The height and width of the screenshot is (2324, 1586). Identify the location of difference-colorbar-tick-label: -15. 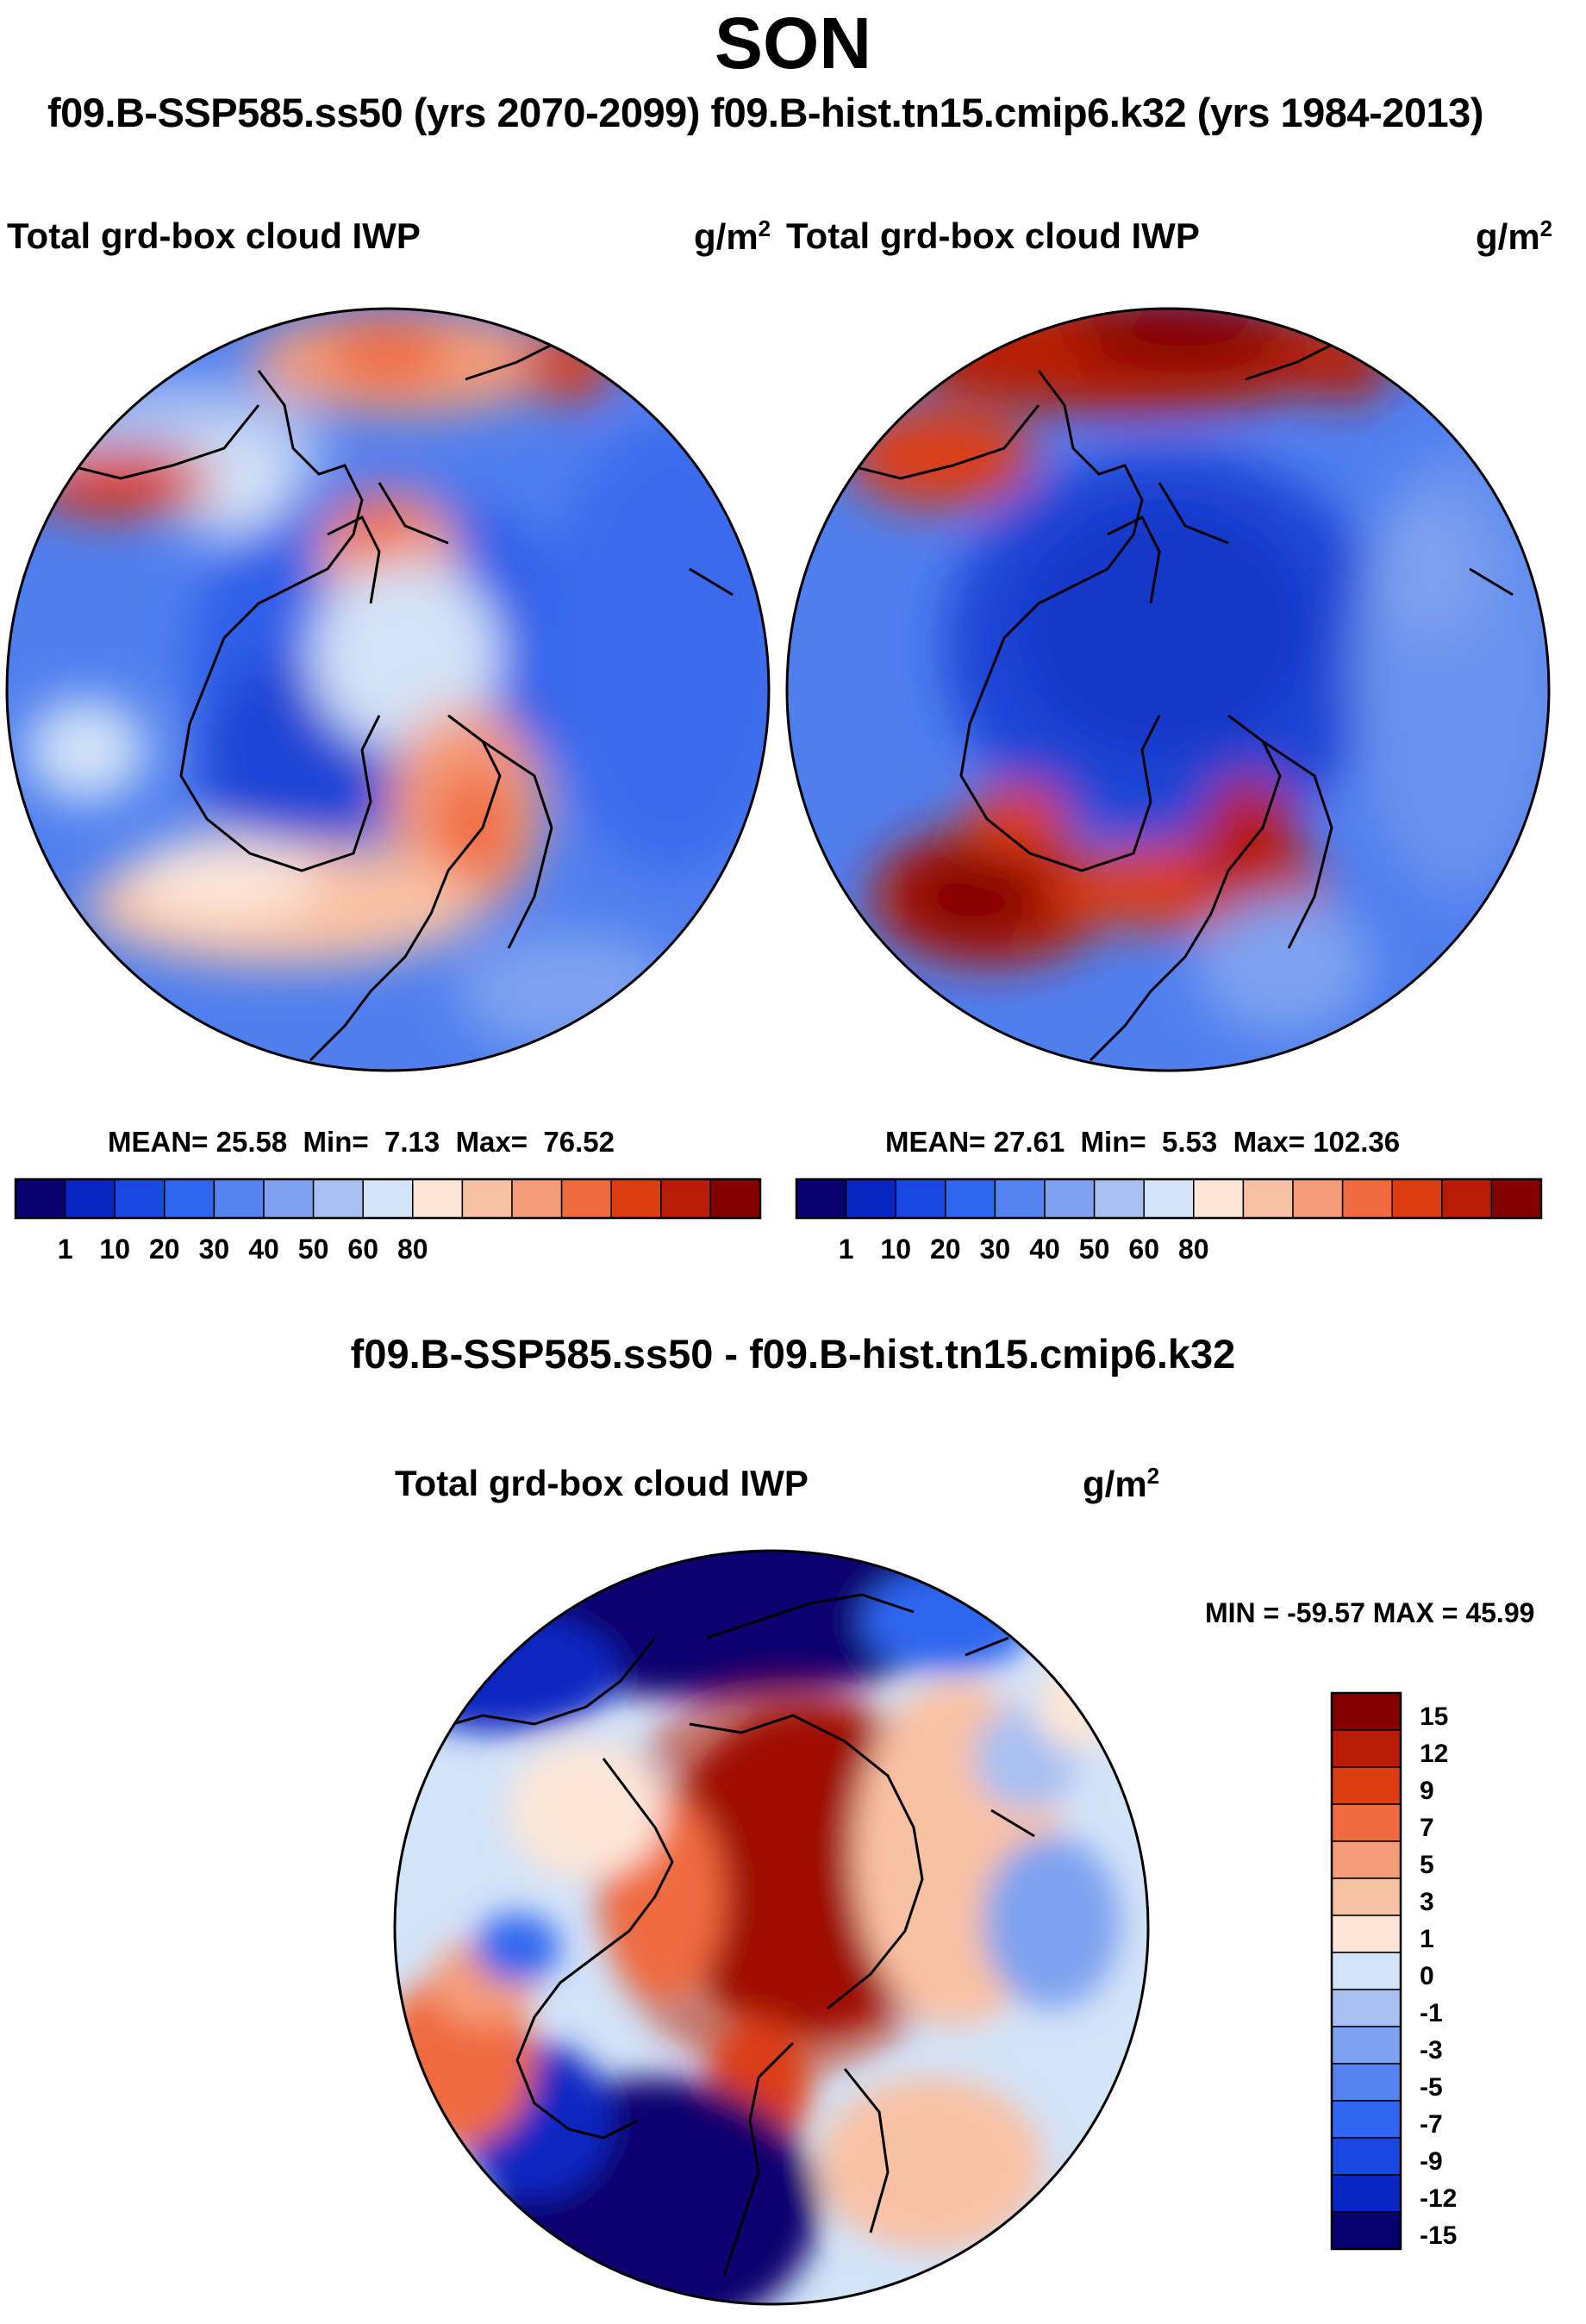
(1439, 2235).